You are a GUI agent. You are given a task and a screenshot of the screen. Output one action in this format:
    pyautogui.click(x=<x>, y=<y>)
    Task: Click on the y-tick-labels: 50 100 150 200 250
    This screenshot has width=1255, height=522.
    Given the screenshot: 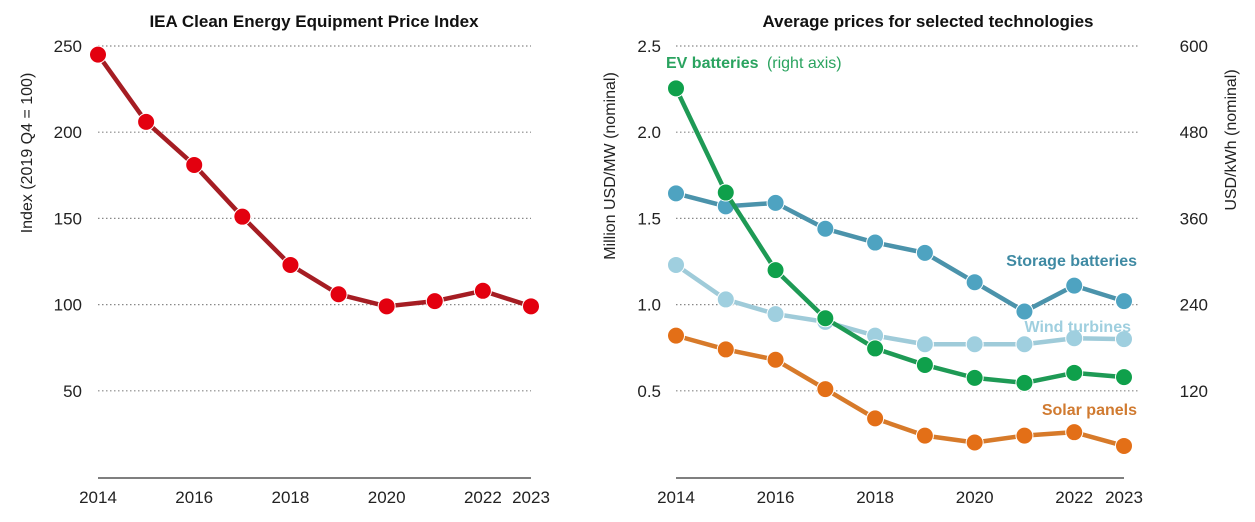 What is the action you would take?
    pyautogui.click(x=68, y=219)
    